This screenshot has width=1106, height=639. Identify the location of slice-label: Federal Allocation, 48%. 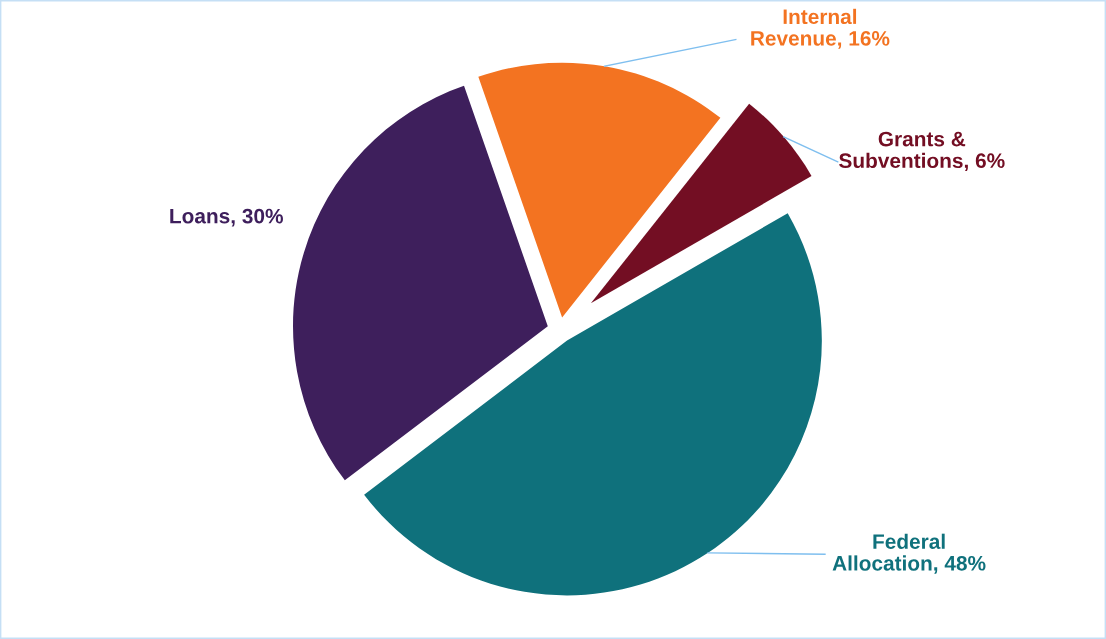
(909, 553).